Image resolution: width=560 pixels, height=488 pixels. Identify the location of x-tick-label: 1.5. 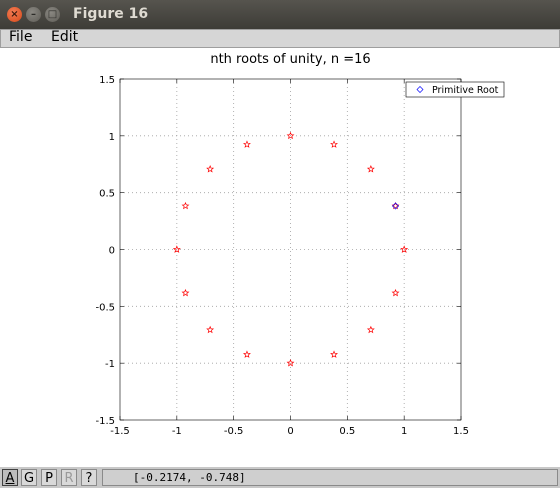
(461, 431).